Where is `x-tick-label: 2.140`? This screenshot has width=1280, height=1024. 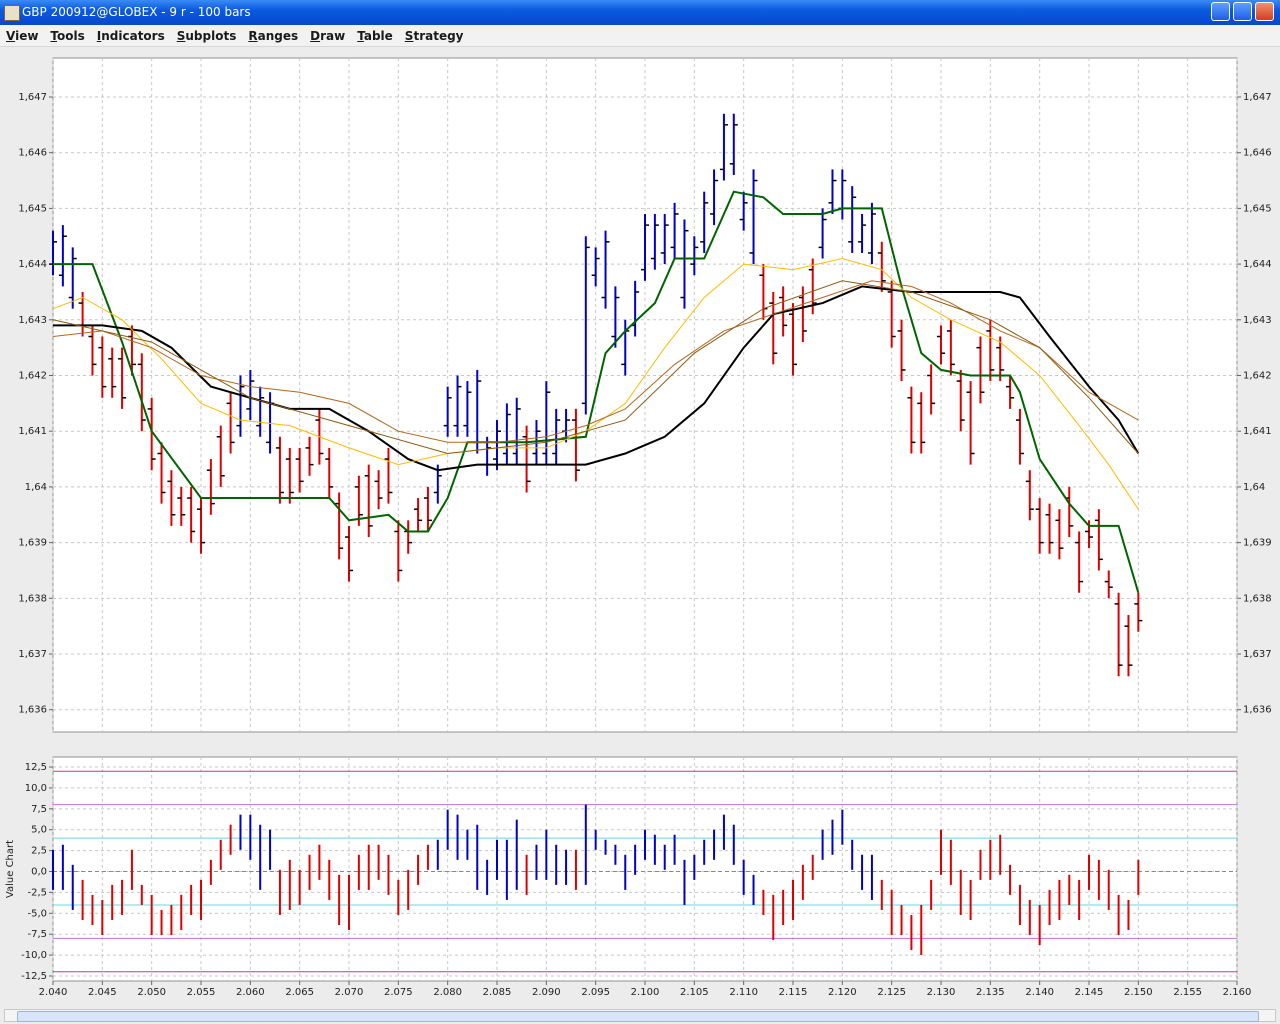
x-tick-label: 2.140 is located at coordinates (1039, 992).